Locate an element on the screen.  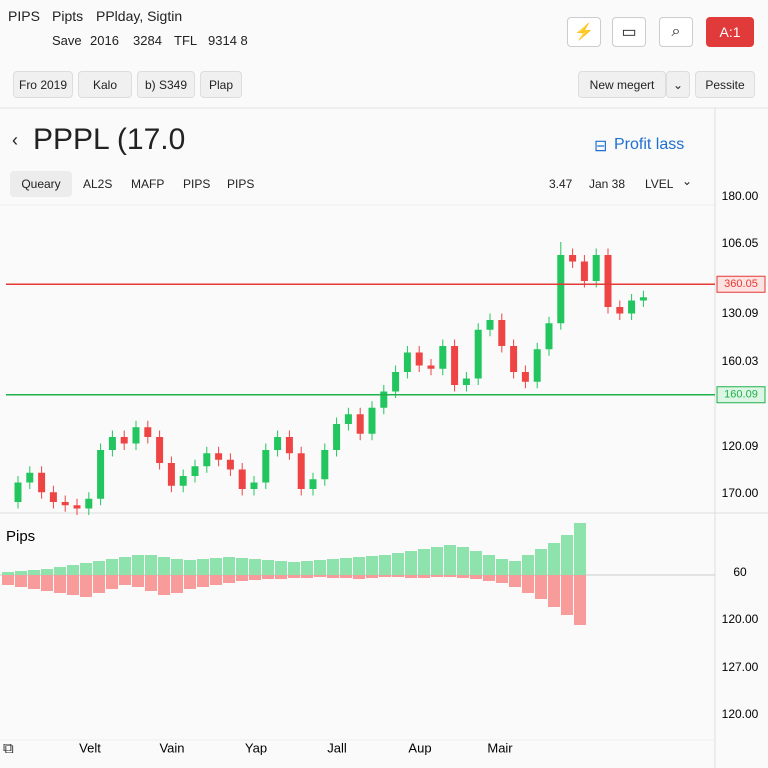
dropdown: New megert is located at coordinates (622, 84).